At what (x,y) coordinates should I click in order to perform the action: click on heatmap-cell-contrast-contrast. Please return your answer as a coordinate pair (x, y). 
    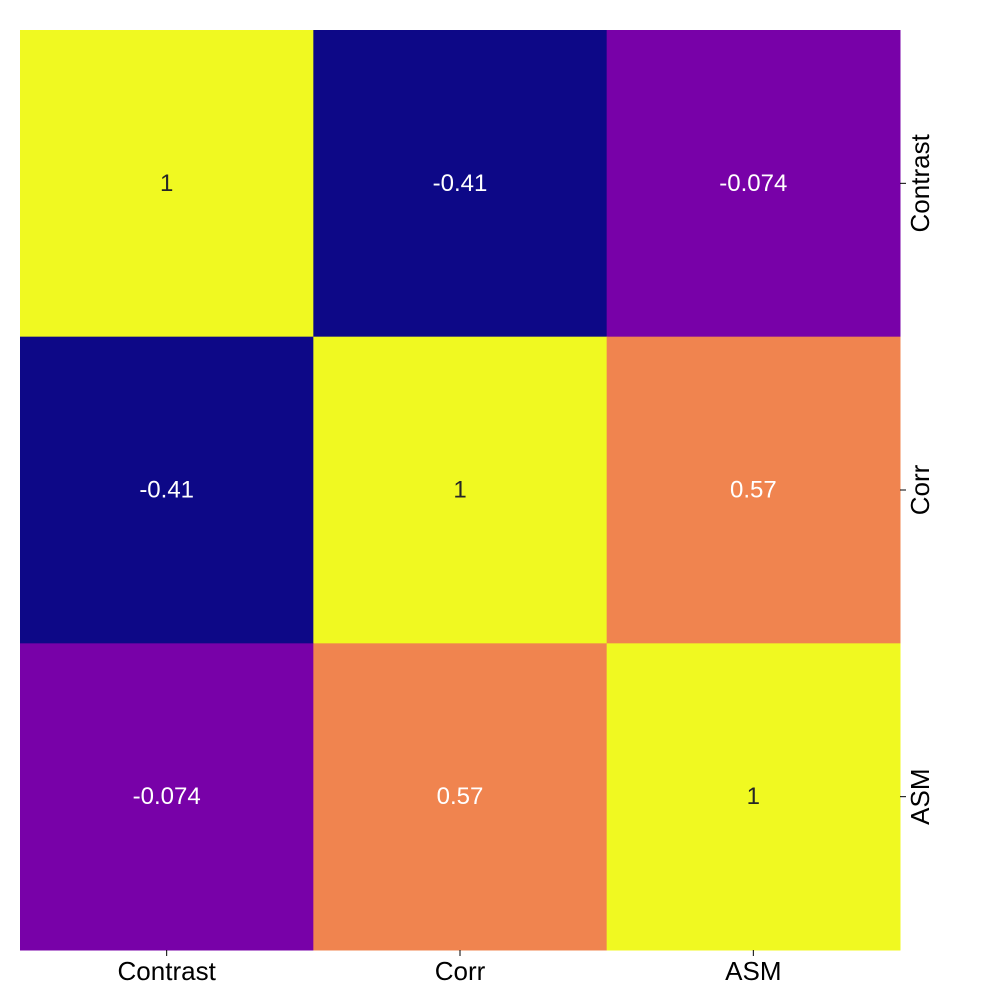
    Looking at the image, I should click on (167, 184).